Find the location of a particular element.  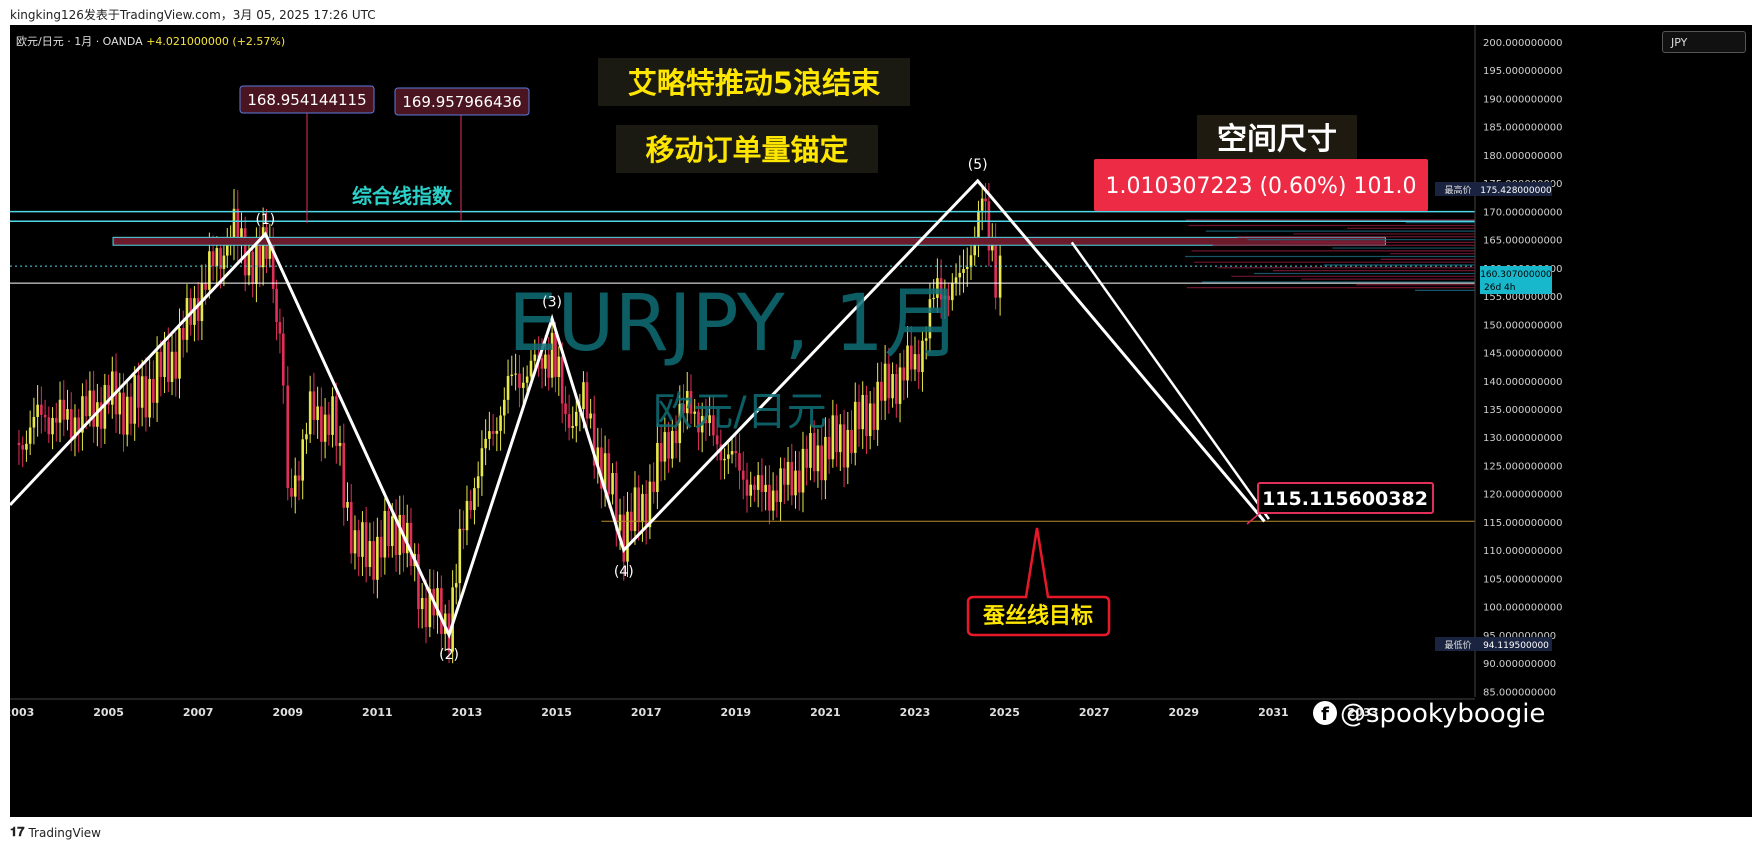

currency-button: JPY is located at coordinates (1704, 42).